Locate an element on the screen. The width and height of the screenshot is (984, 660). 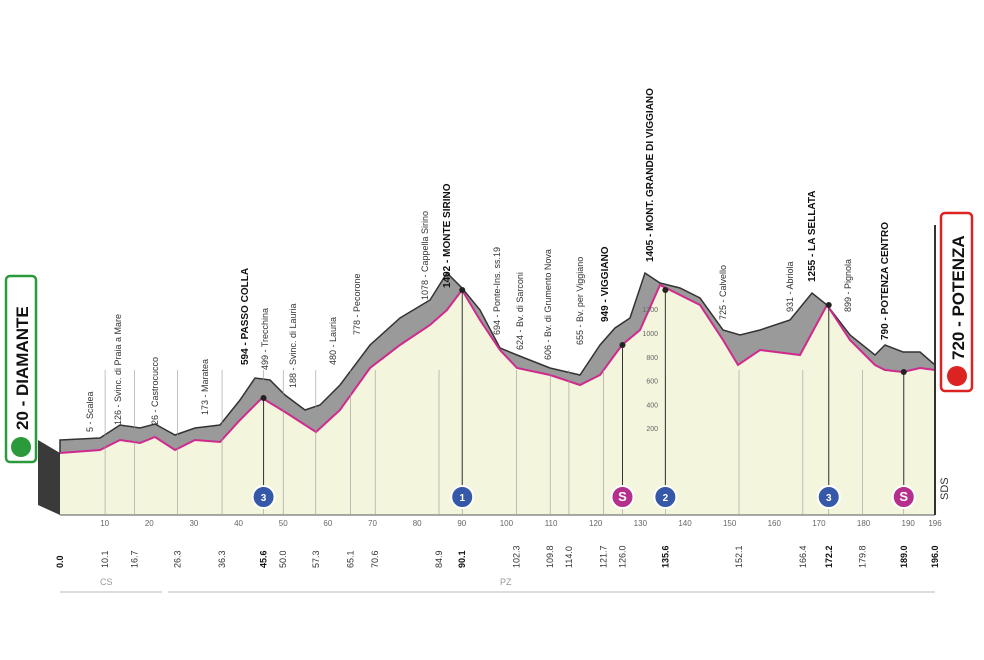
marker-label: 2 is located at coordinates (666, 498).